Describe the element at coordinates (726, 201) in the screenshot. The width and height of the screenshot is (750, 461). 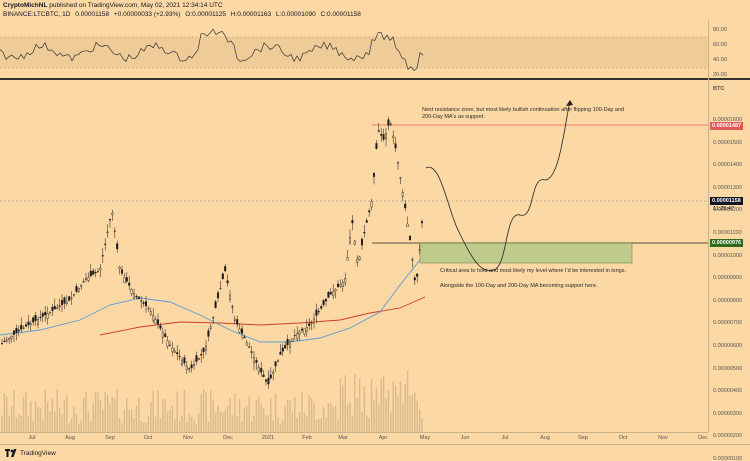
I see `current-price-badge: 0.00001158` at that location.